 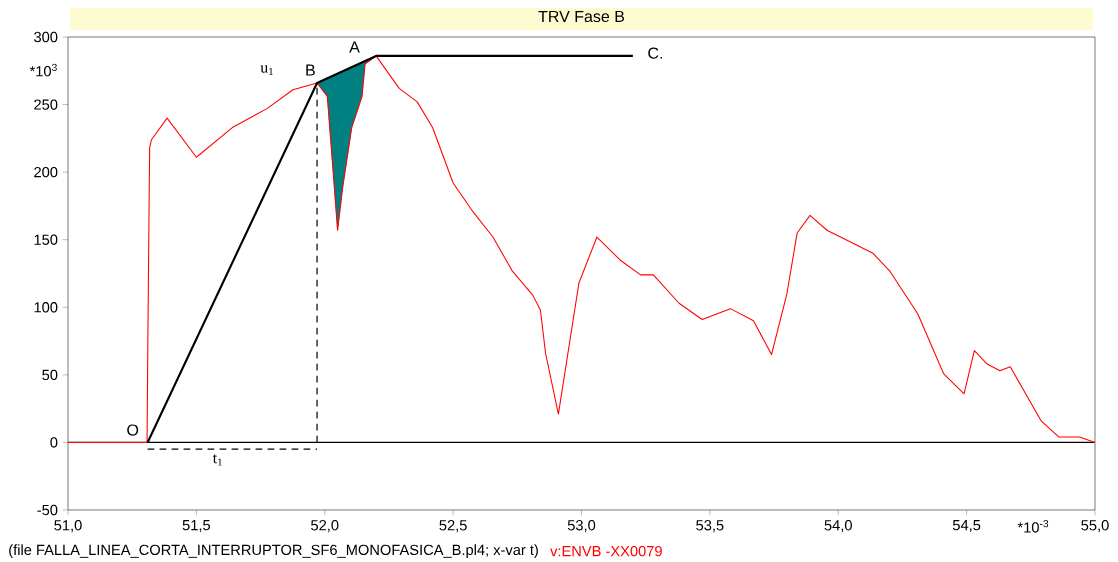 I want to click on y-tick-label: 200, so click(x=46, y=172).